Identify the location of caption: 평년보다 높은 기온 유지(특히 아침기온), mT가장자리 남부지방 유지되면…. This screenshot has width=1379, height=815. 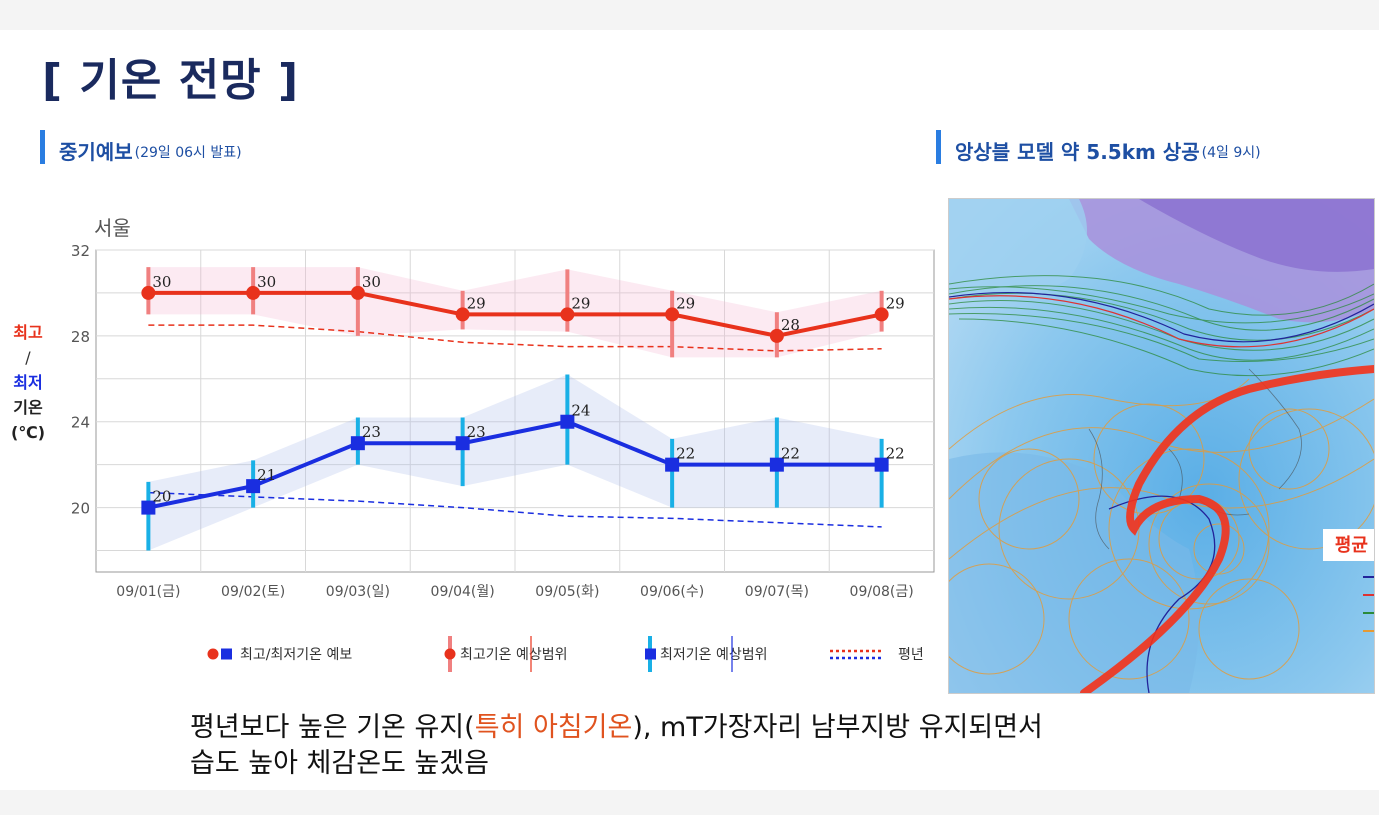
(616, 746).